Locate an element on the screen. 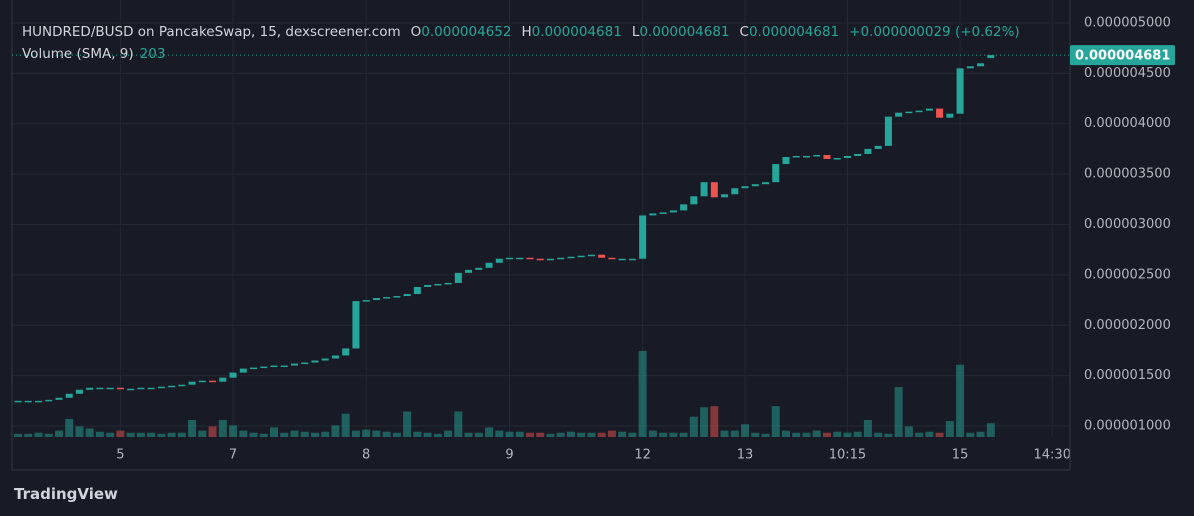 The height and width of the screenshot is (516, 1194). brand-text: TradingView is located at coordinates (66, 494).